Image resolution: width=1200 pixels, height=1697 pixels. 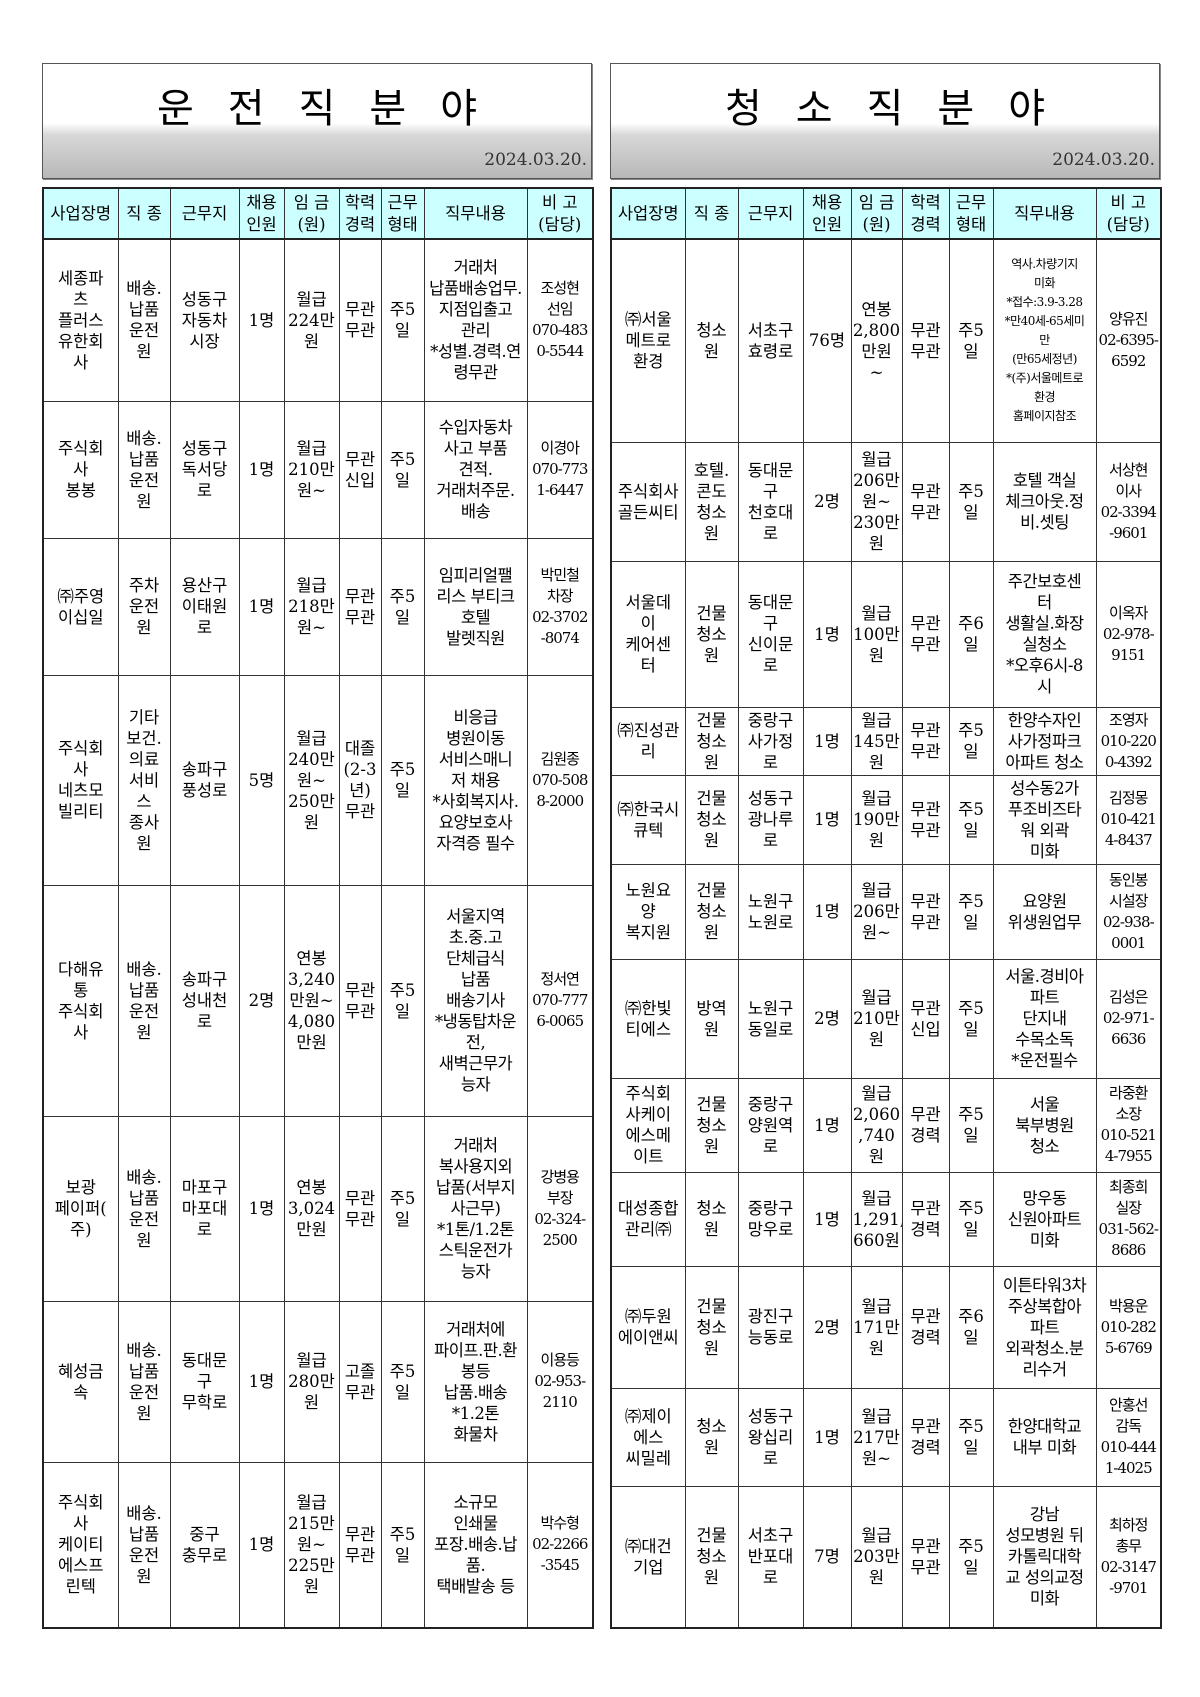 What do you see at coordinates (560, 1208) in the screenshot?
I see `cell-contact: 강병용 부장 02-324- 2500` at bounding box center [560, 1208].